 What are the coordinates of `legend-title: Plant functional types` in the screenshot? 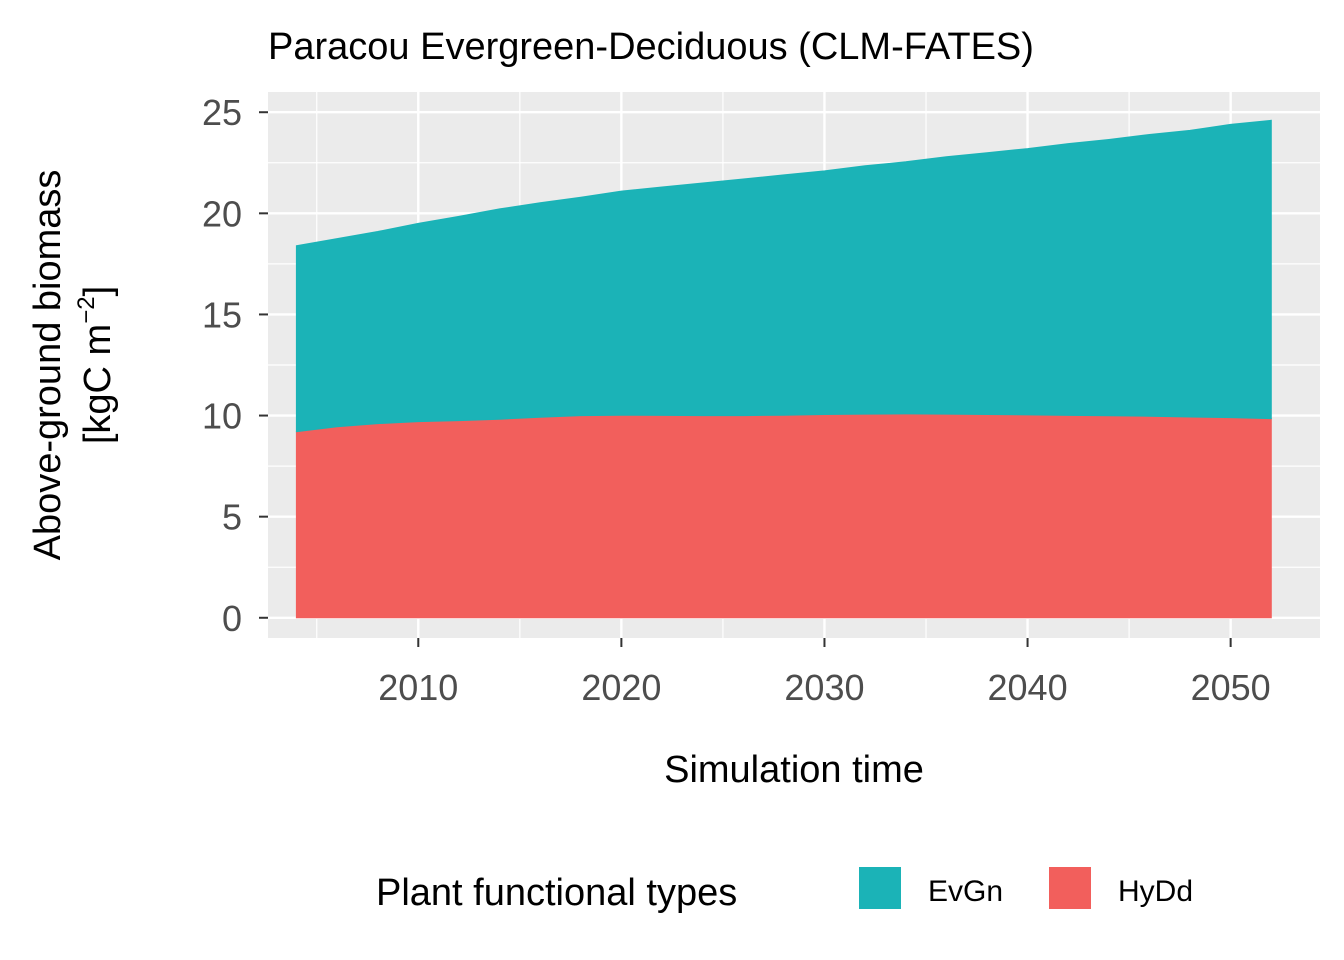 It's located at (556, 893).